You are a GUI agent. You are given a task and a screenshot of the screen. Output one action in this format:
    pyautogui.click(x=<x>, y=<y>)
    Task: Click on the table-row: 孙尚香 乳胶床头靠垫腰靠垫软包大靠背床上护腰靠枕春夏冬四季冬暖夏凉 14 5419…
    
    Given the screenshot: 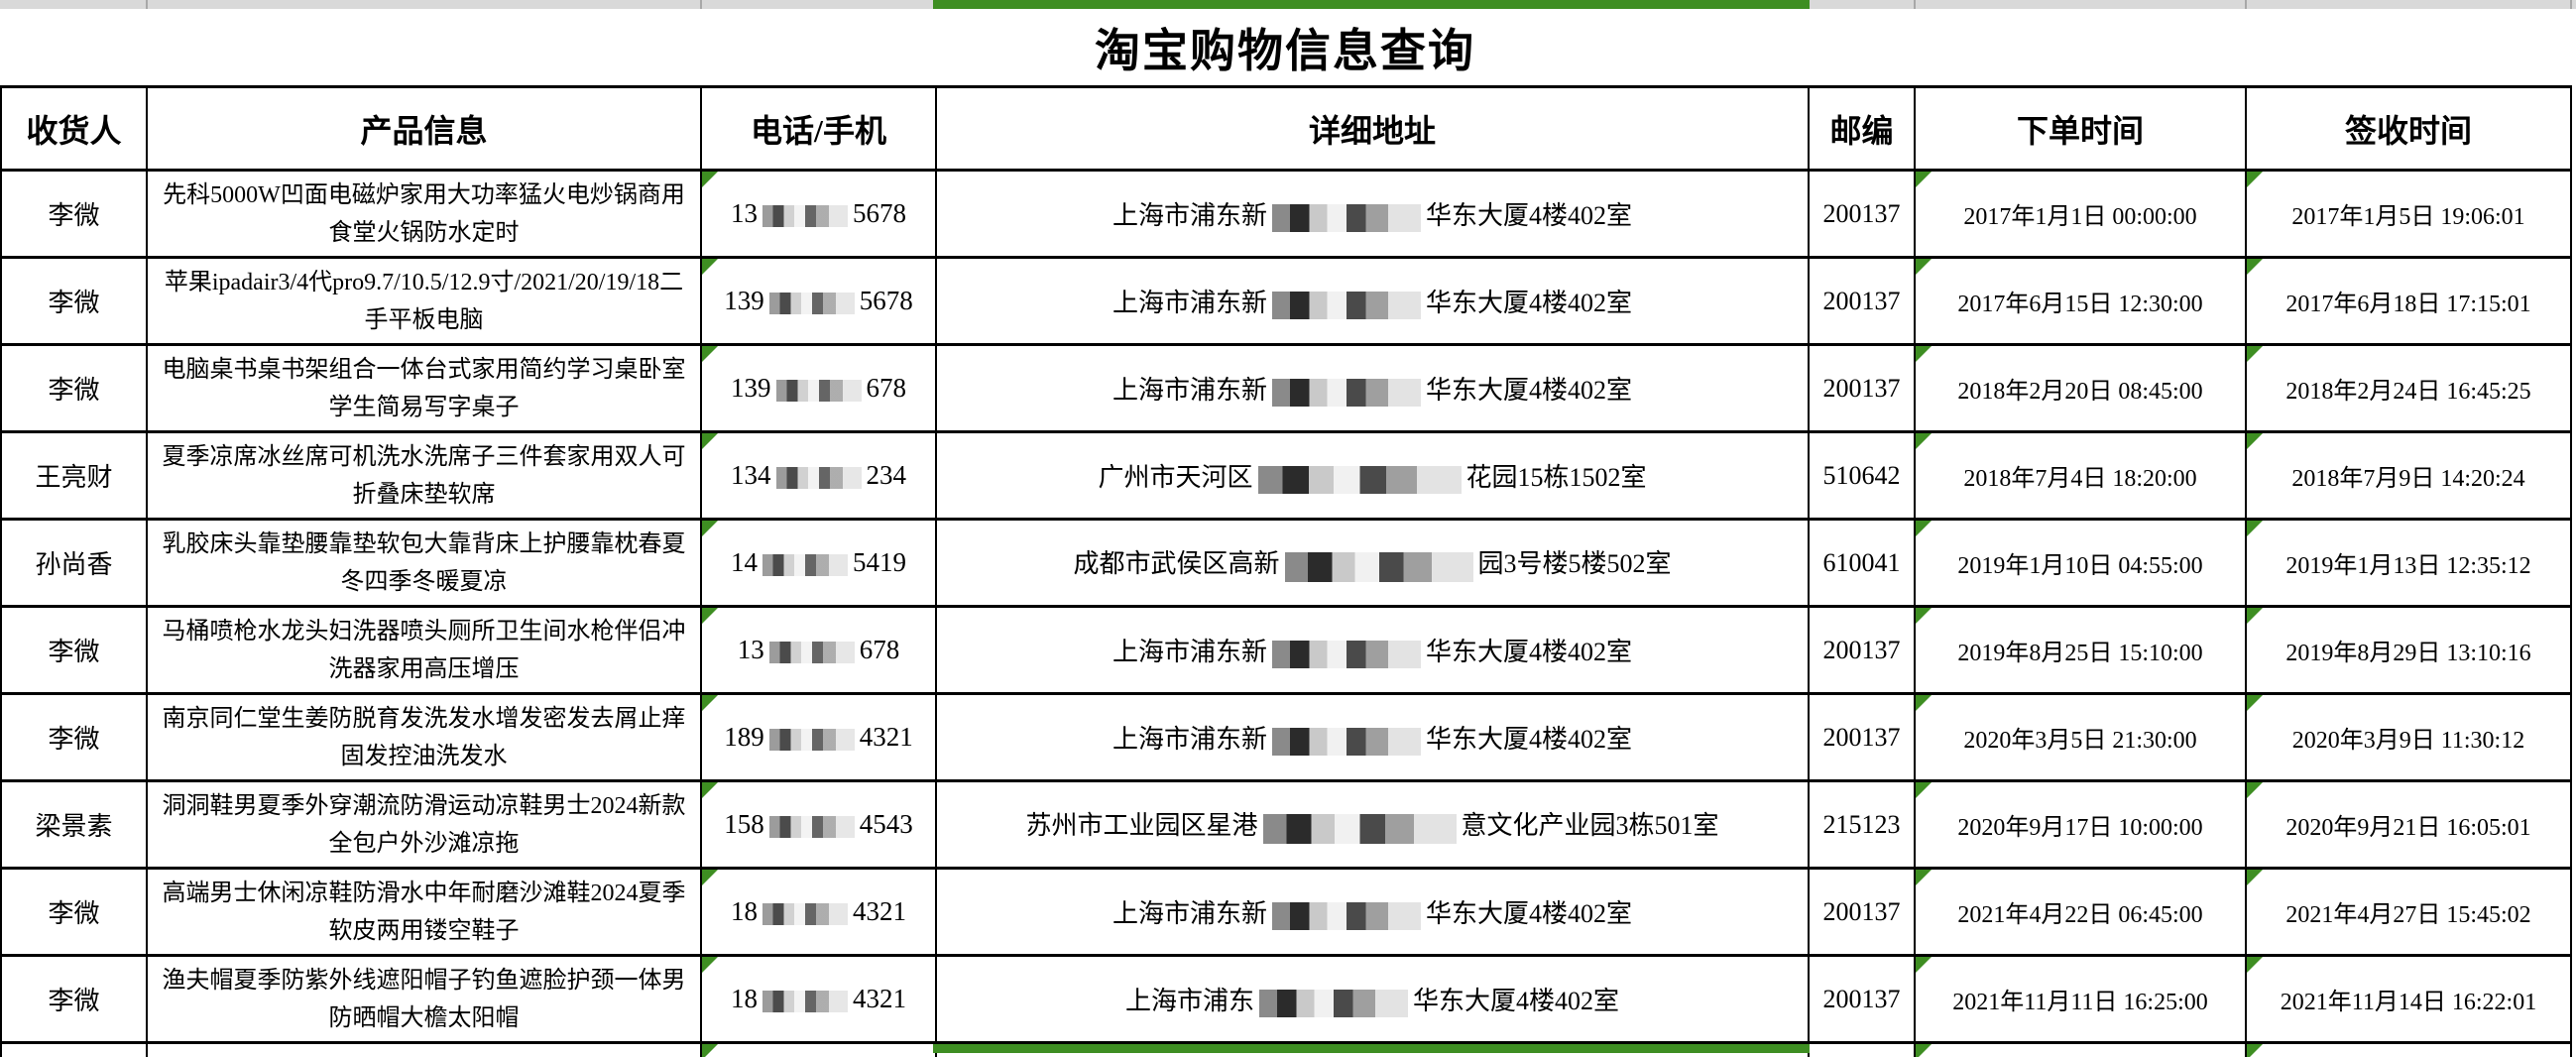 What is the action you would take?
    pyautogui.click(x=1286, y=563)
    